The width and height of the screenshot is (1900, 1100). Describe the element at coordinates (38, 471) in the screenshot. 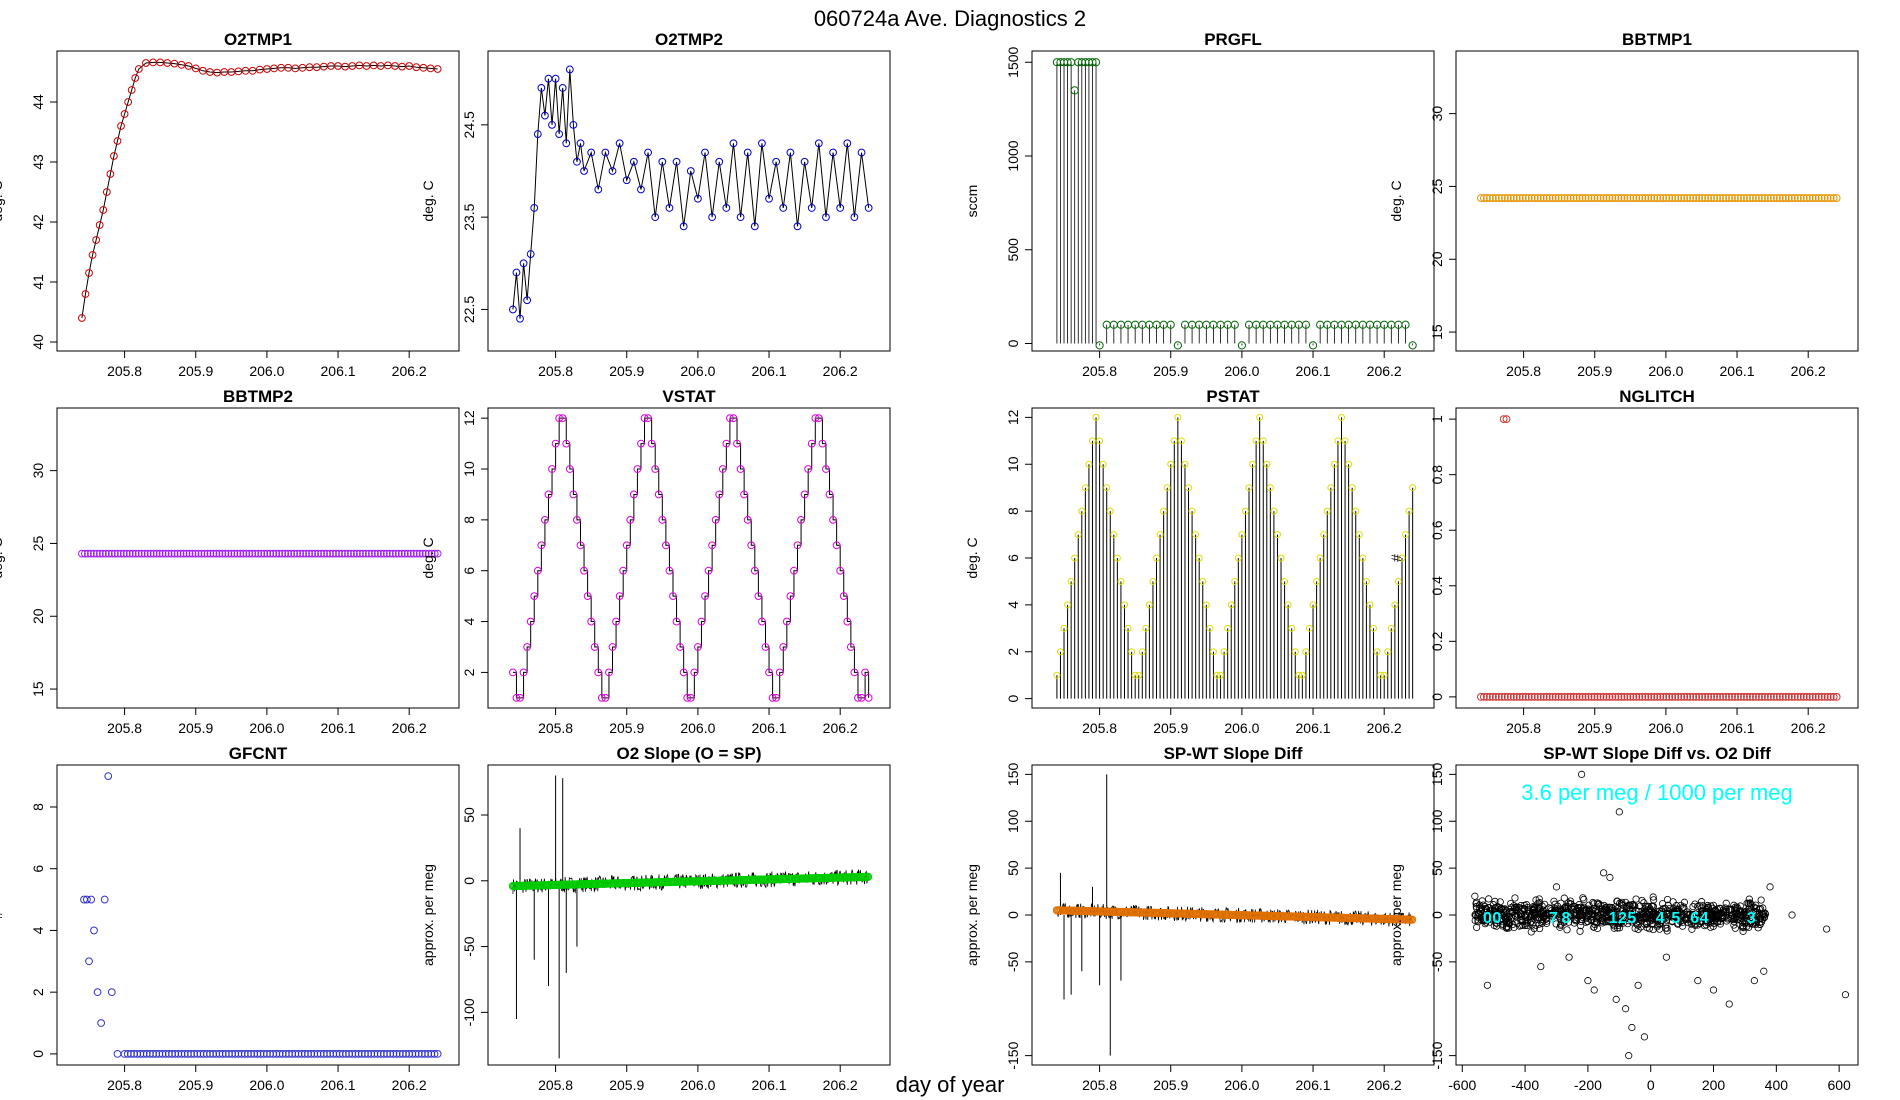

I see `y-tick-label: 30` at that location.